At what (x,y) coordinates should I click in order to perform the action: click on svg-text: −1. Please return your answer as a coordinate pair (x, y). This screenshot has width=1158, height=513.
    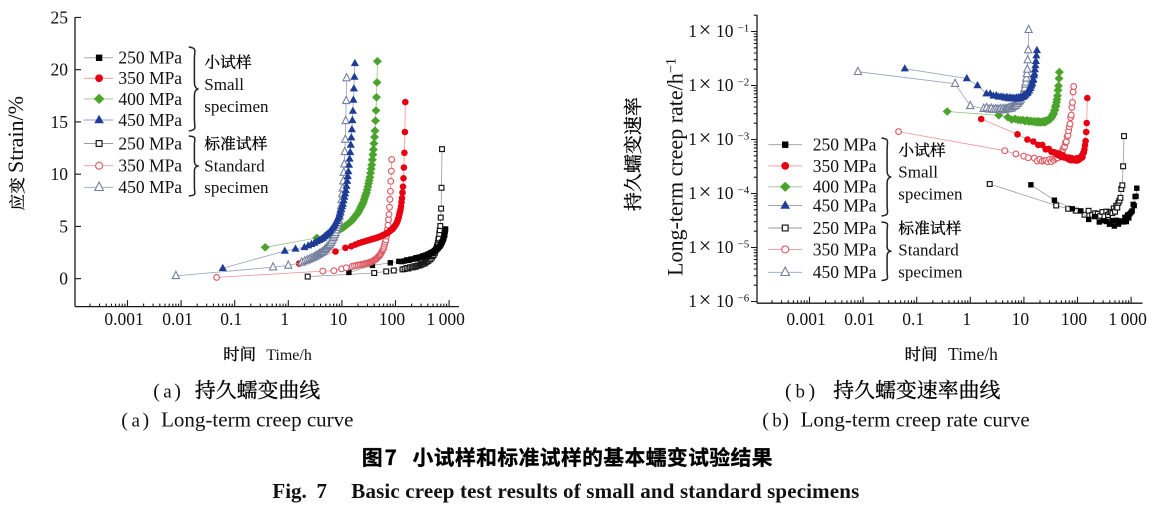
    Looking at the image, I should click on (744, 28).